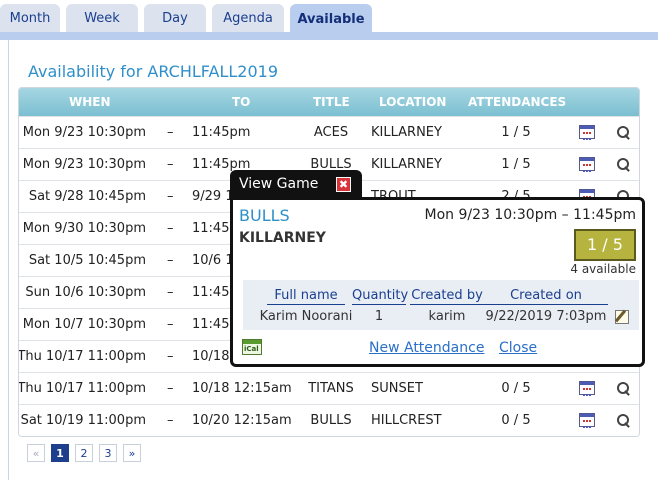  I want to click on tab-underline, so click(329, 36).